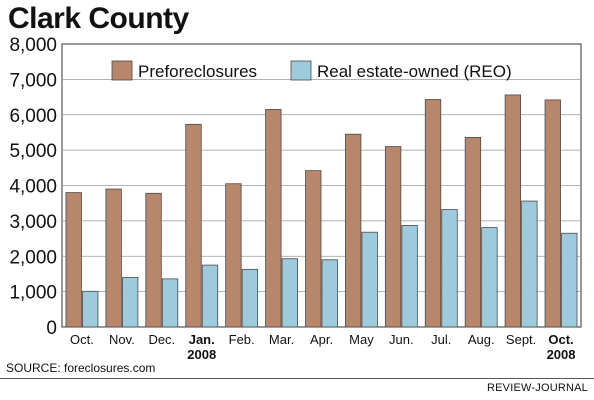 This screenshot has height=400, width=594. Describe the element at coordinates (481, 339) in the screenshot. I see `x-tick-label: Aug.` at that location.